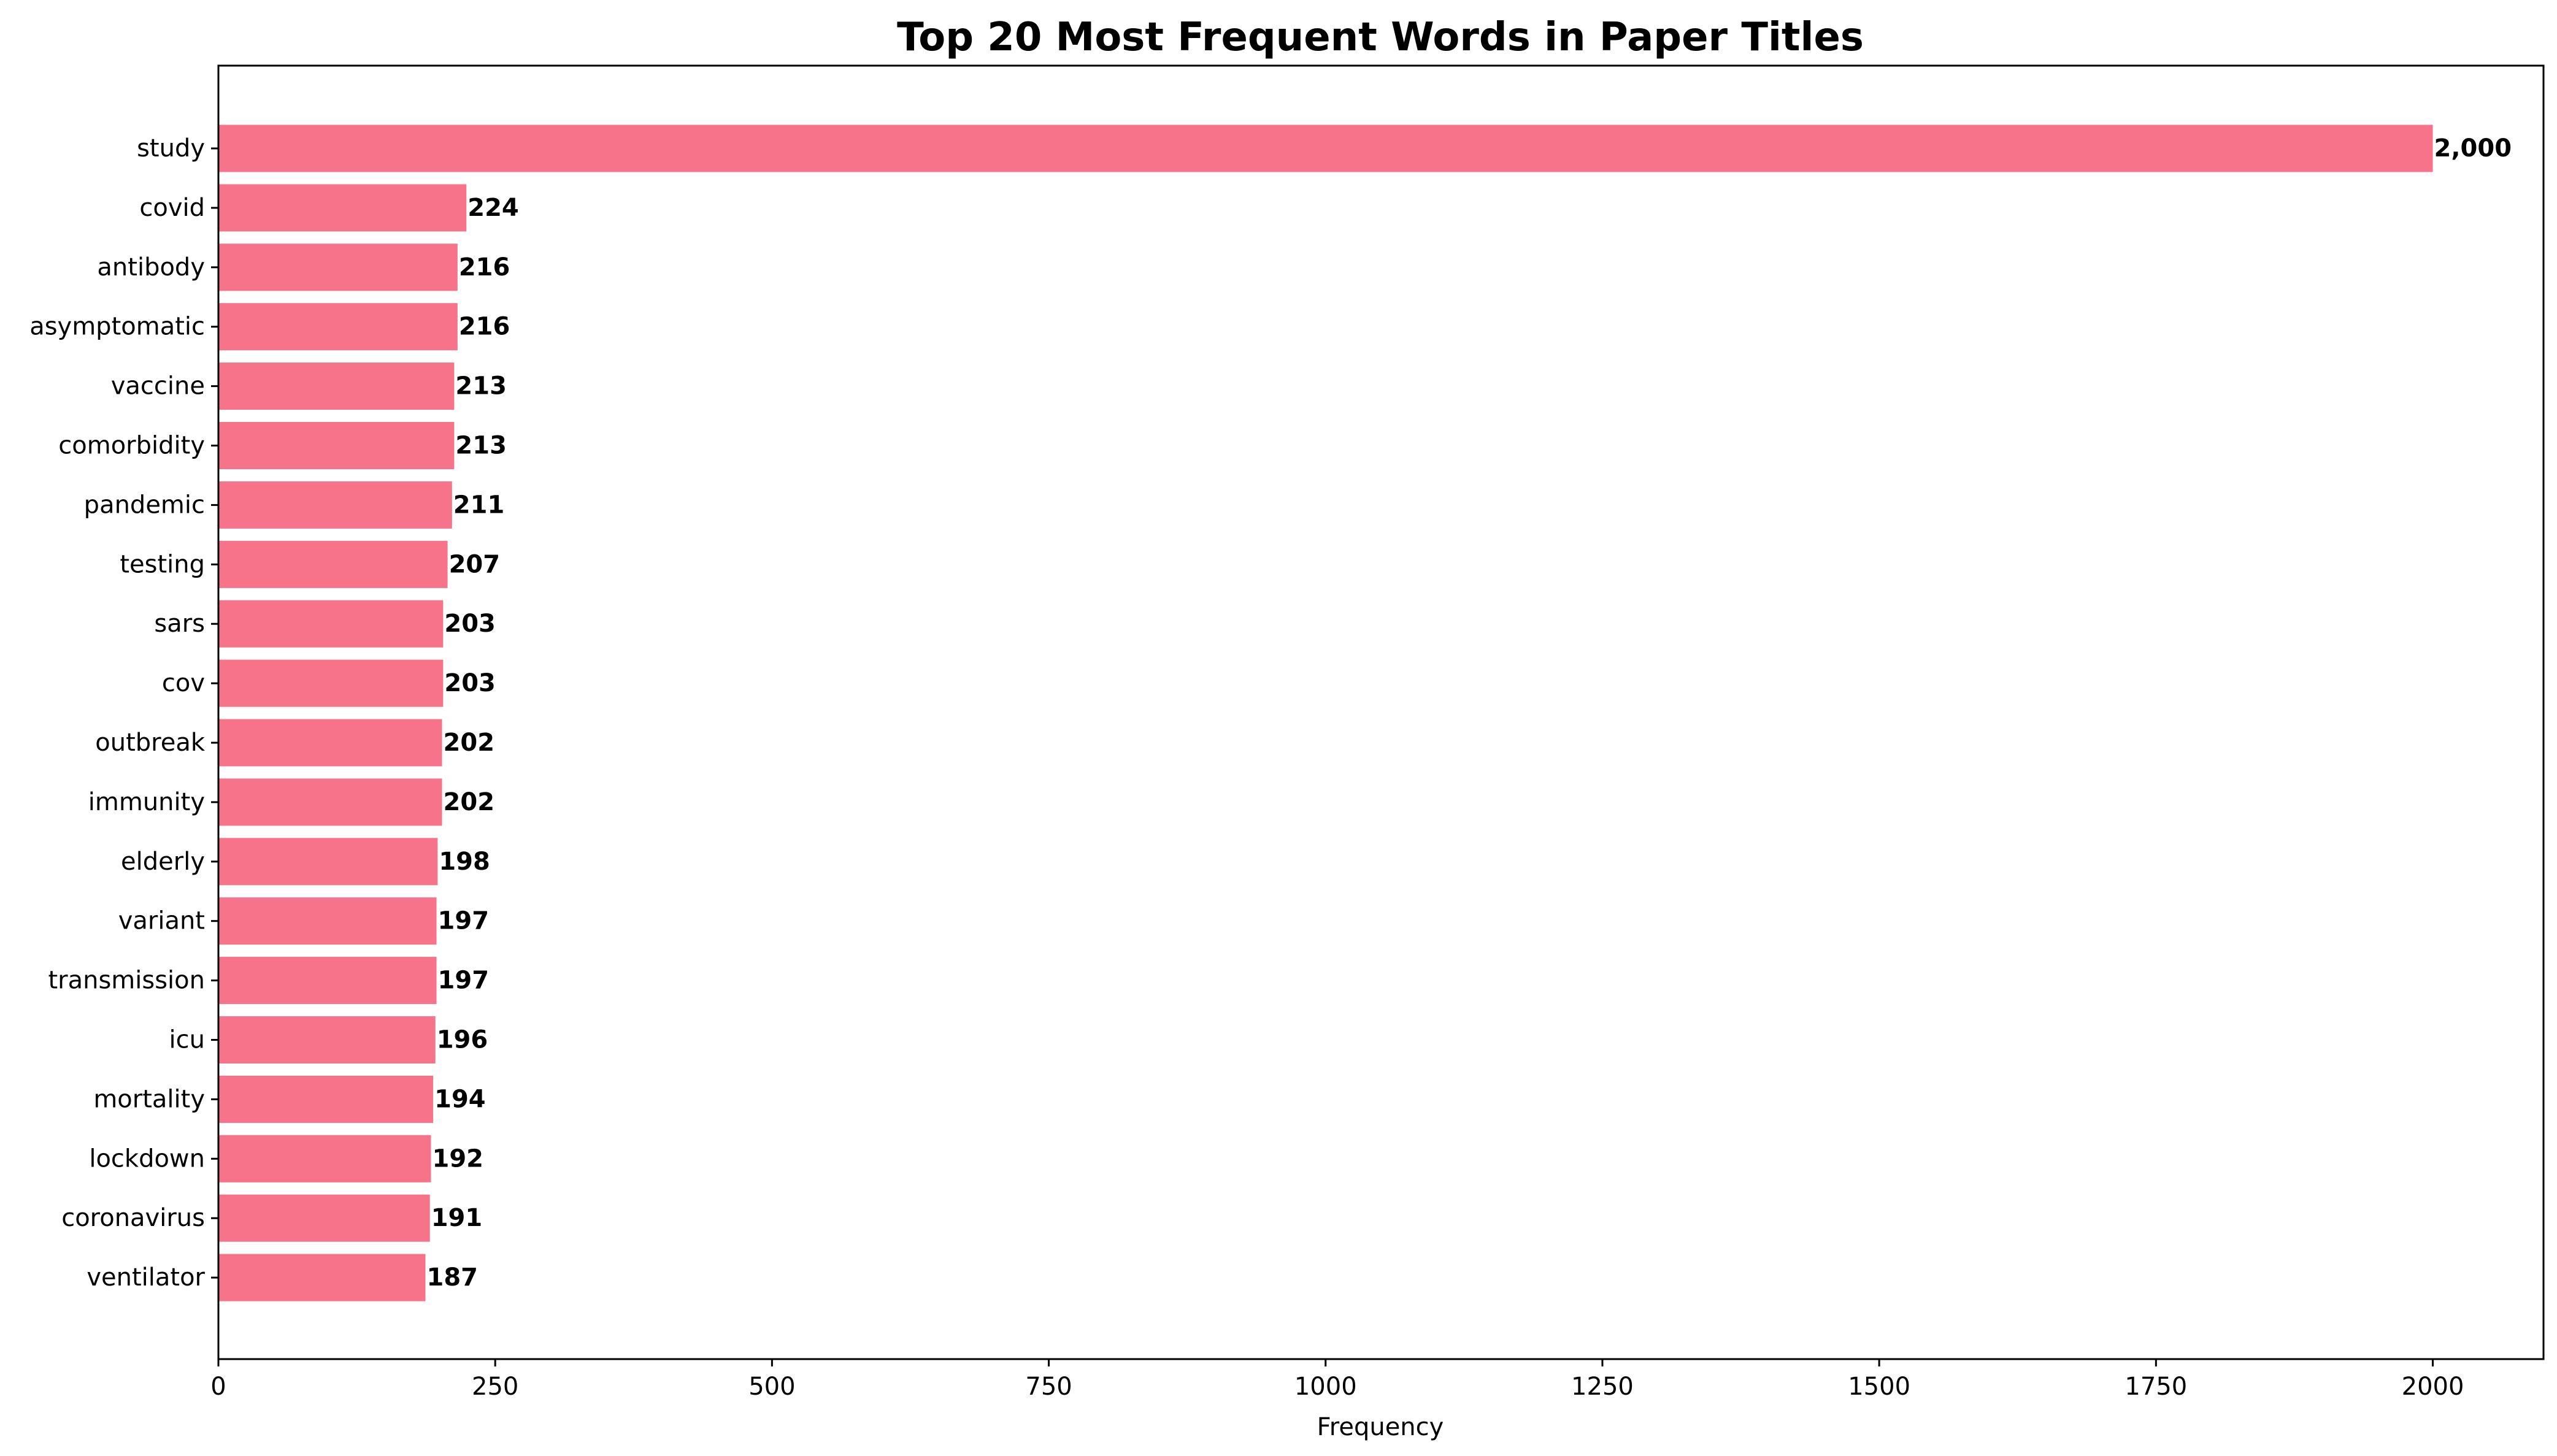 Image resolution: width=2557 pixels, height=1456 pixels. I want to click on y-tick-label-covid: covid, so click(172, 208).